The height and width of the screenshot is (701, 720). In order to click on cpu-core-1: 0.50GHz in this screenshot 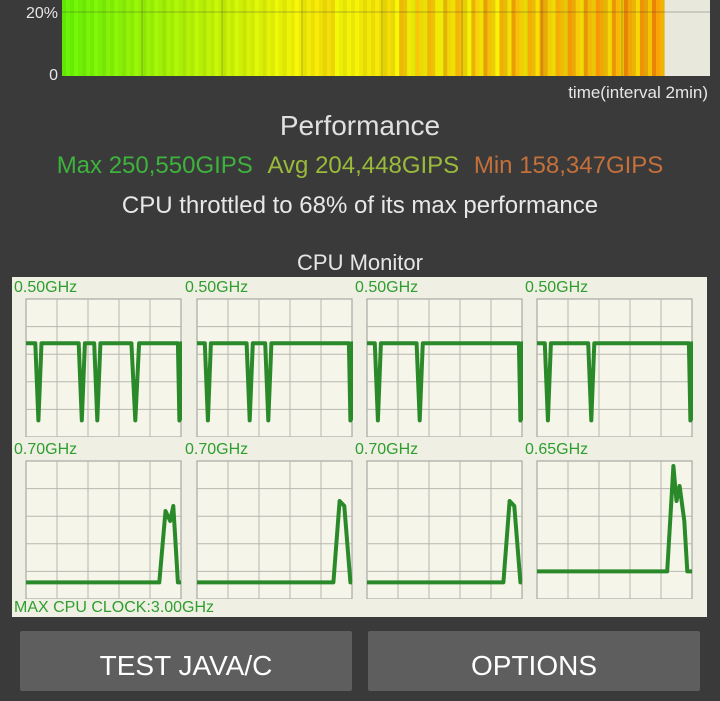, I will do `click(268, 357)`.